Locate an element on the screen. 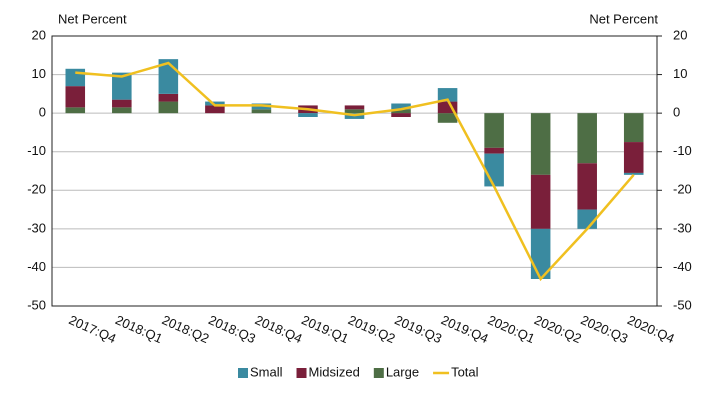 Image resolution: width=725 pixels, height=393 pixels. y2-tick-label: 20 is located at coordinates (680, 34).